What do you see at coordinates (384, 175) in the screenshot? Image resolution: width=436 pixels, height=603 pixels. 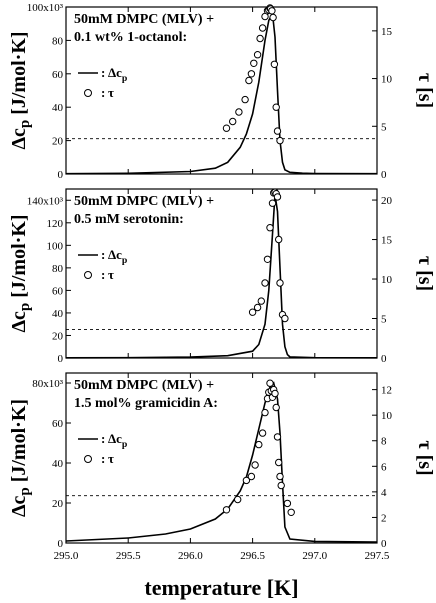 I see `right-tick-label: 0` at bounding box center [384, 175].